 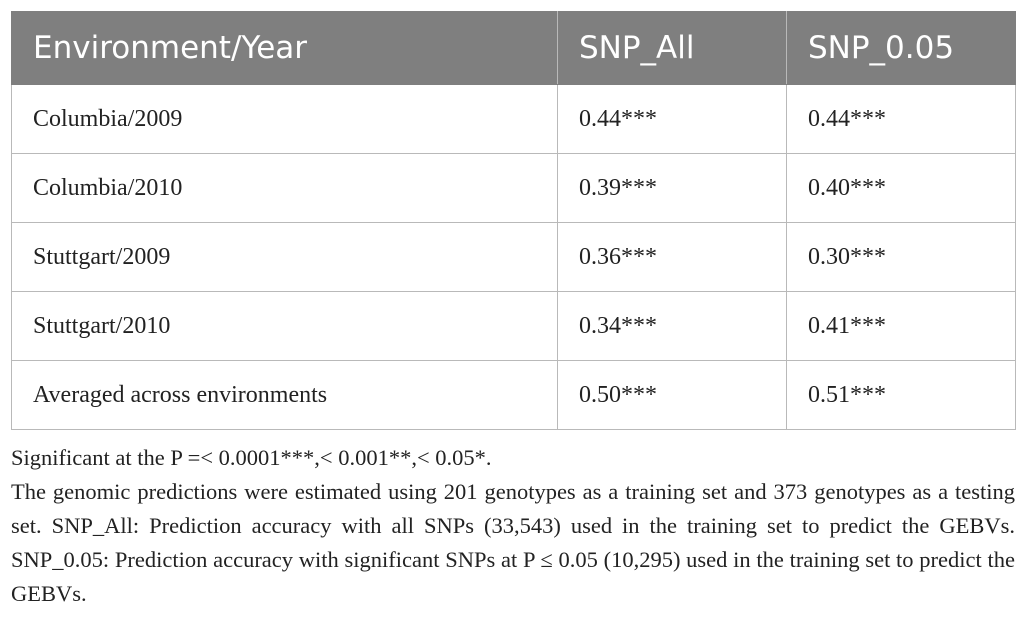 What do you see at coordinates (901, 257) in the screenshot?
I see `cell-snp-005: 0.30***` at bounding box center [901, 257].